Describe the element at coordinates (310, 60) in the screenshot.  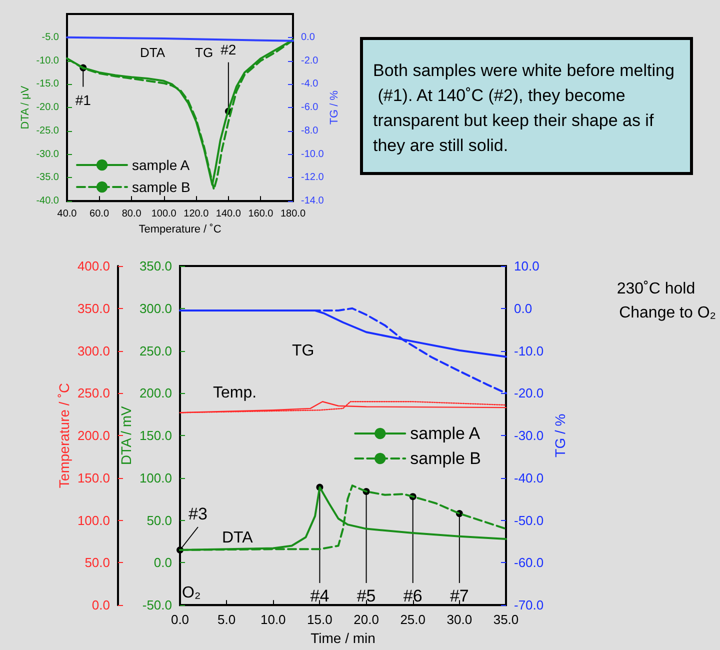
I see `y2-tick-label: -2.0` at that location.